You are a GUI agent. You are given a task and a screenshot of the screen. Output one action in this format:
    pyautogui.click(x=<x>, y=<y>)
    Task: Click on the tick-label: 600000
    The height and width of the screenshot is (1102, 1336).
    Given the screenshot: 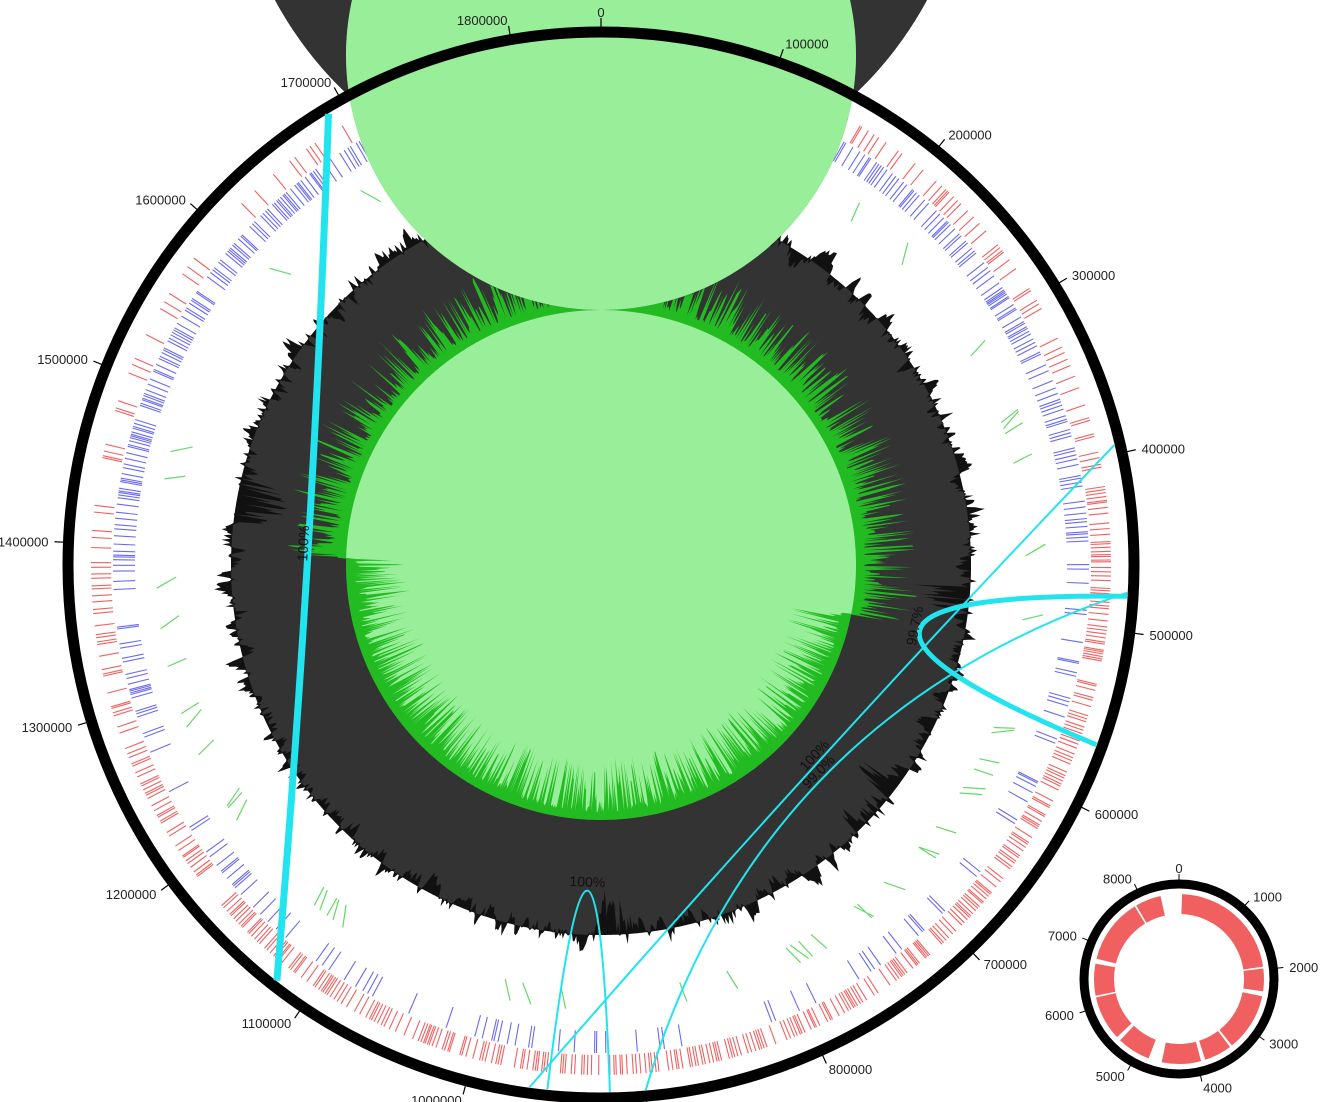 What is the action you would take?
    pyautogui.click(x=1116, y=814)
    